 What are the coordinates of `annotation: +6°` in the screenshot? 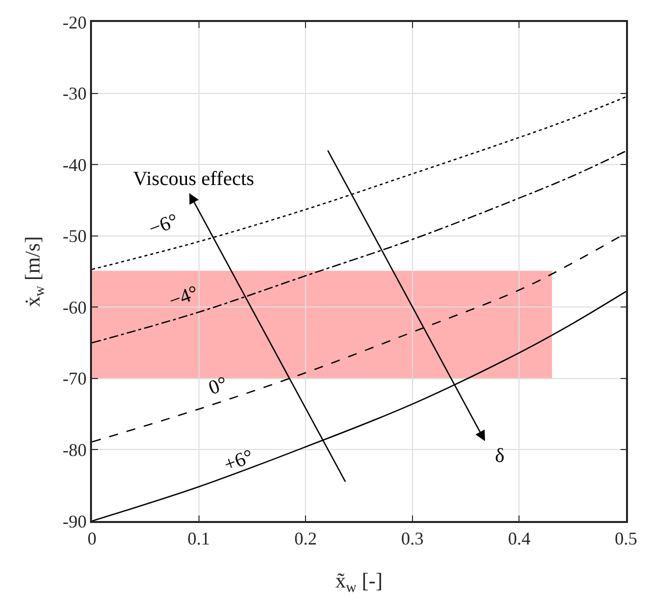 It's located at (238, 461).